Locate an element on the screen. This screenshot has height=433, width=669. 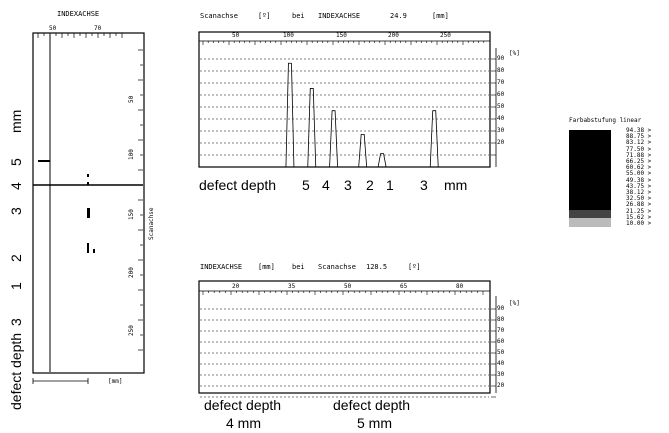
legend-value: 26.88 > is located at coordinates (639, 205).